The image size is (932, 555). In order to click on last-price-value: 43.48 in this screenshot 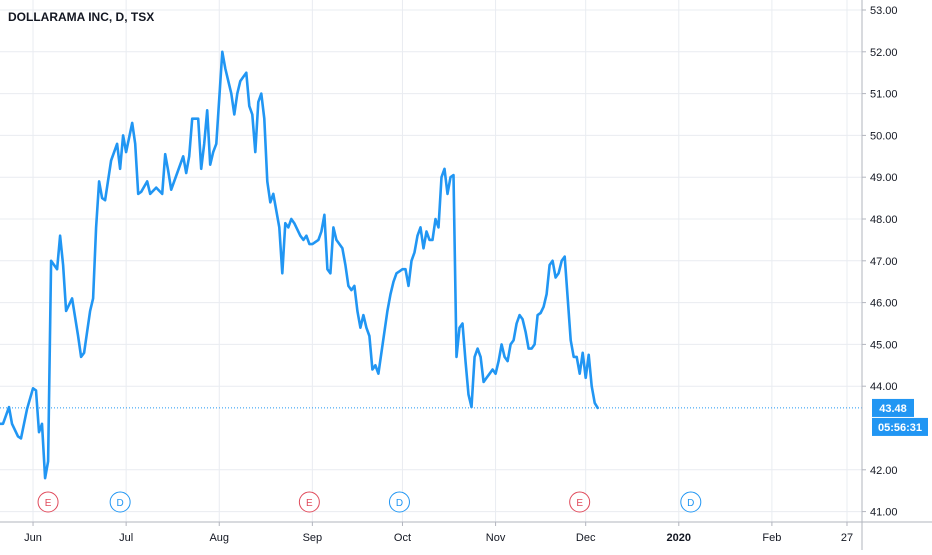, I will do `click(893, 409)`.